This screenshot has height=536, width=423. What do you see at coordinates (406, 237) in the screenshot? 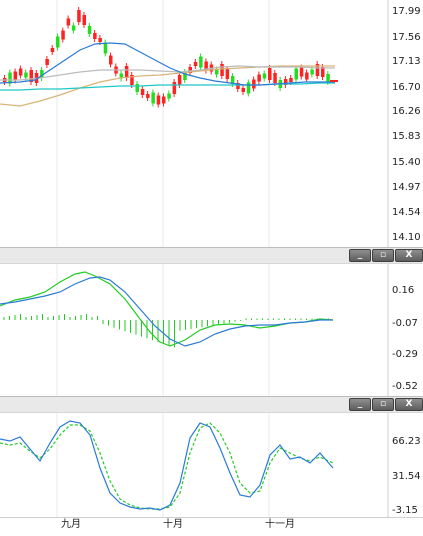
I see `price-y-label: 14.10` at bounding box center [406, 237].